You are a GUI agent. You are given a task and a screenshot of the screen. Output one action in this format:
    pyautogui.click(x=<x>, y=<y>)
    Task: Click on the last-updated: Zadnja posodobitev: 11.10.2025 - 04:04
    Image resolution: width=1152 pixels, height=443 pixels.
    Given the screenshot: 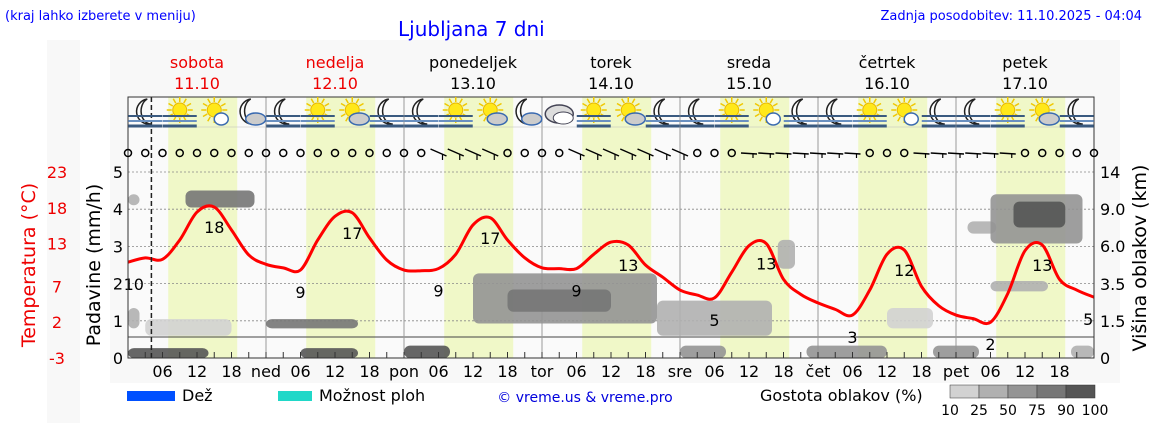 What is the action you would take?
    pyautogui.click(x=1011, y=16)
    